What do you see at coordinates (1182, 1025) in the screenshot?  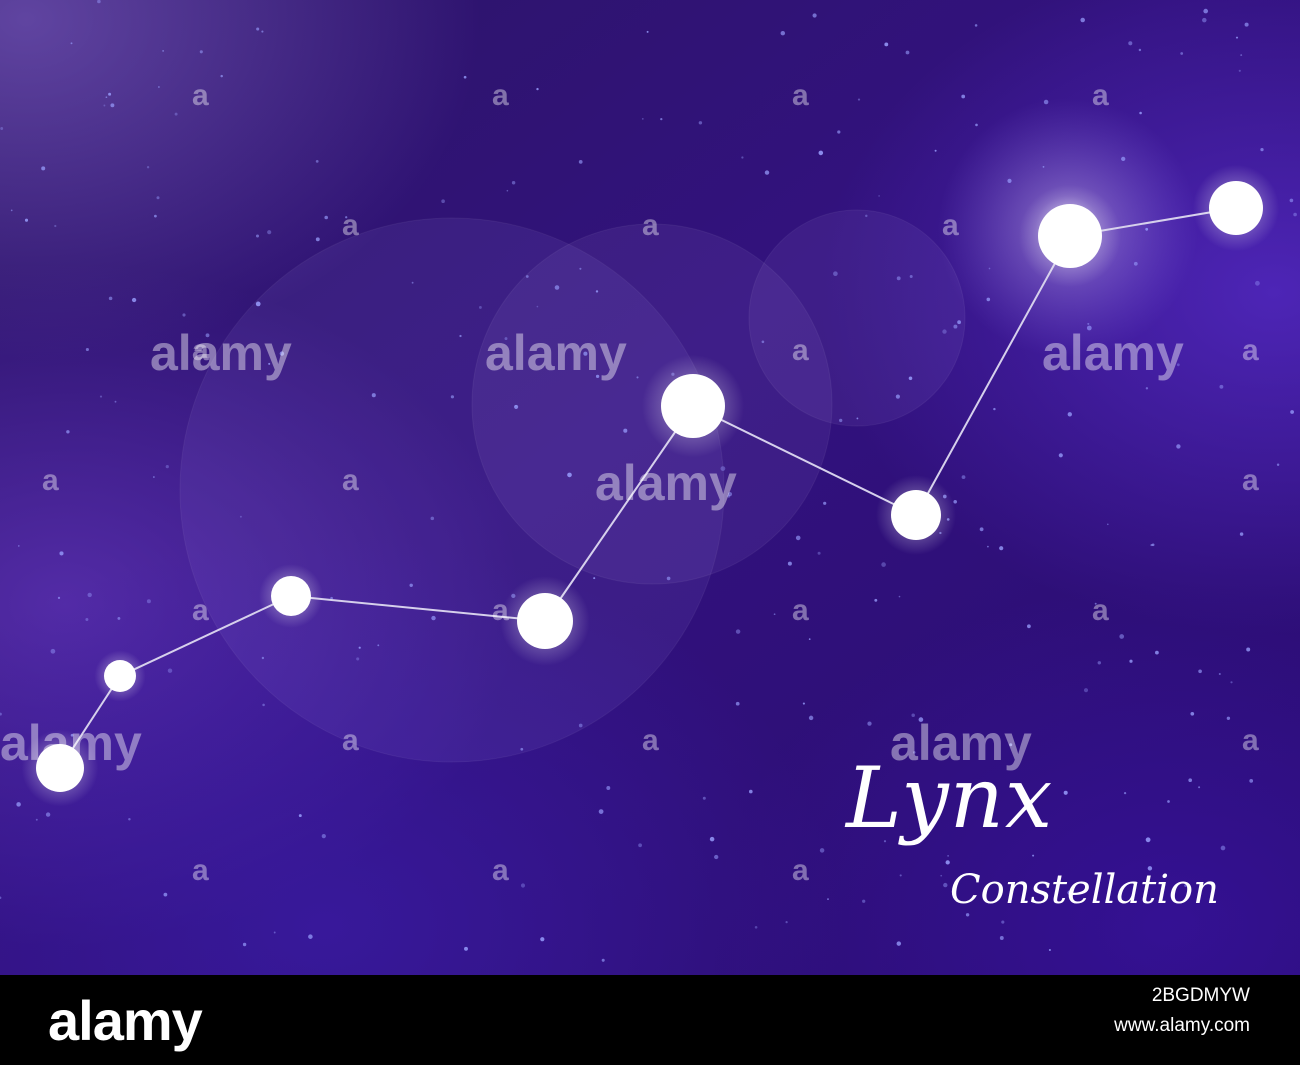 I see `site-url: www.alamy.com` at bounding box center [1182, 1025].